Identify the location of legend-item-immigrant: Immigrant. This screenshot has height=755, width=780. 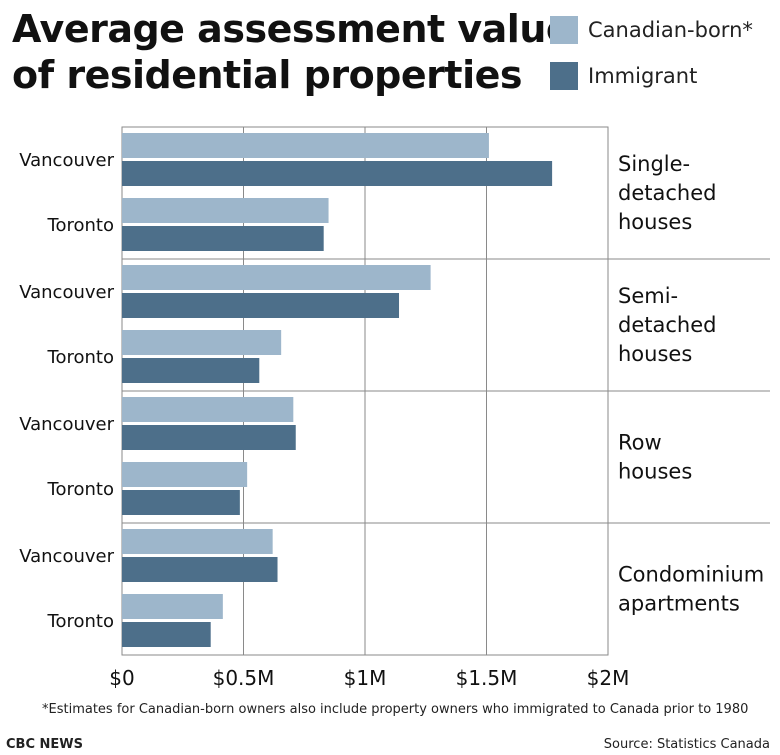
(651, 76).